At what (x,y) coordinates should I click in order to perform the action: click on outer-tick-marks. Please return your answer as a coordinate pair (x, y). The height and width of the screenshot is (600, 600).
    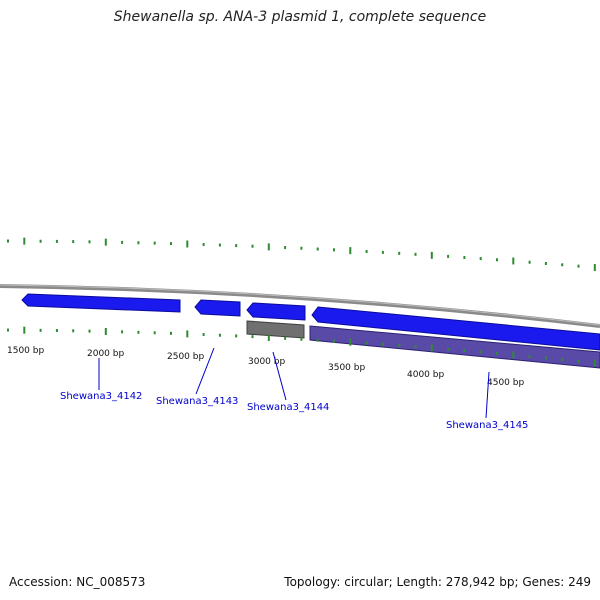
    Looking at the image, I should click on (301, 254).